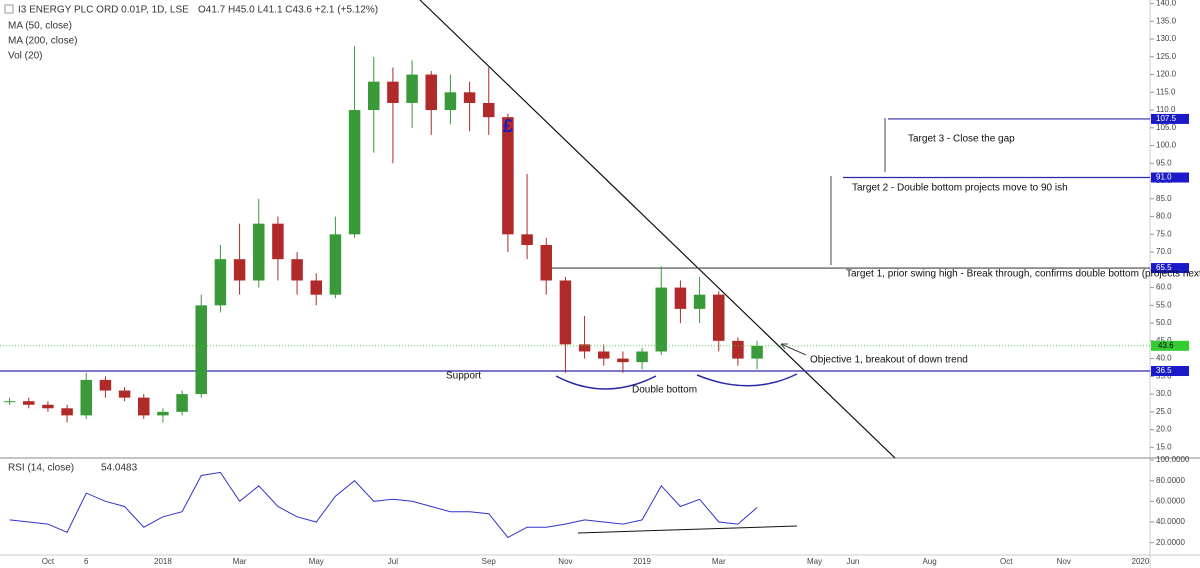  Describe the element at coordinates (747, 380) in the screenshot. I see `bottom-arc` at that location.